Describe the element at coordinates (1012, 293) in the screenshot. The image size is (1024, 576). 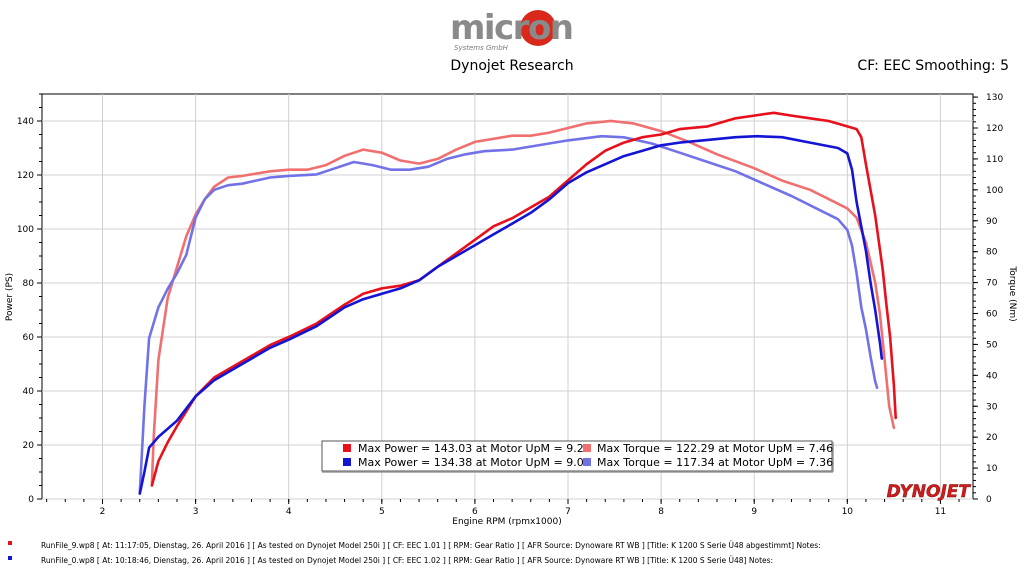
I see `y2-axis-label: Torque (Nm)` at that location.